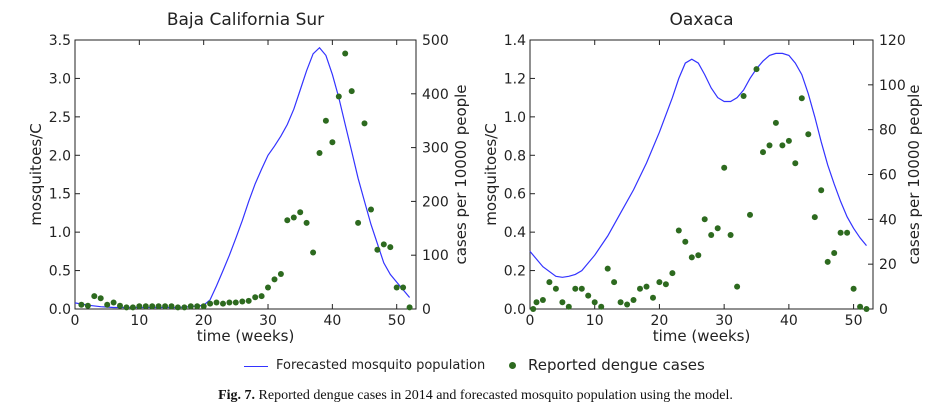 The height and width of the screenshot is (418, 951). I want to click on y2-tick-label: 60, so click(888, 176).